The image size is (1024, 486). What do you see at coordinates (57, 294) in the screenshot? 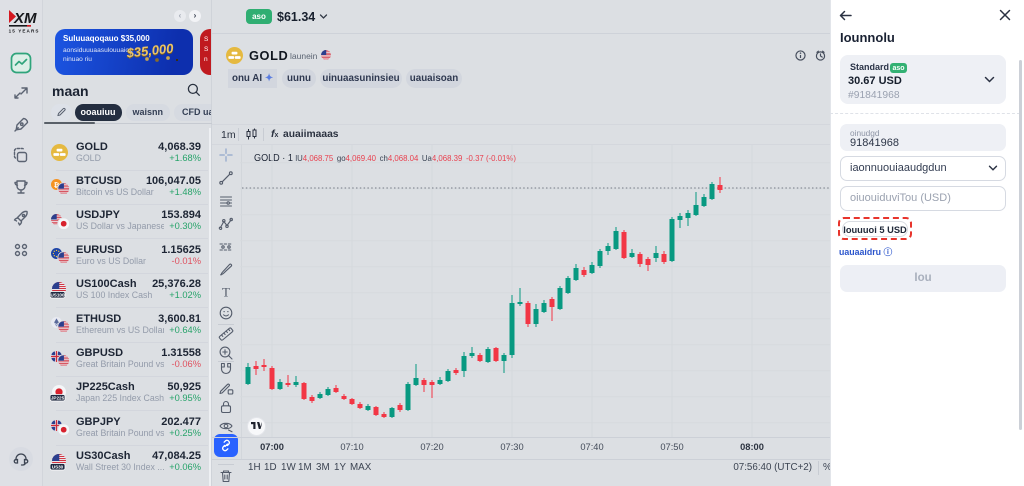
I see `svg-text: US100` at bounding box center [57, 294].